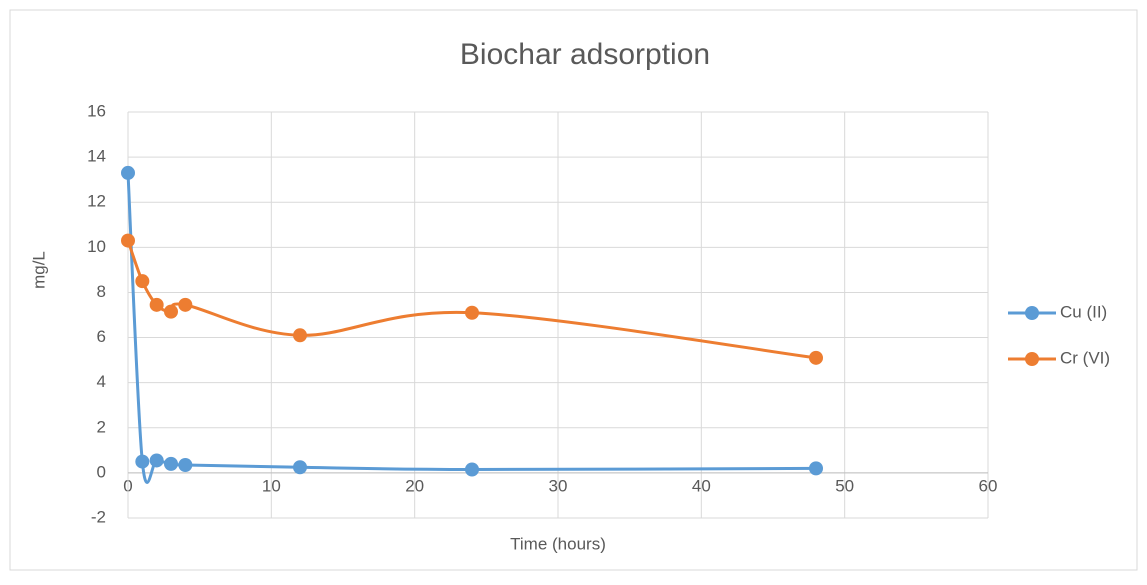 This screenshot has width=1147, height=585. I want to click on y-tick-label: 4, so click(101, 381).